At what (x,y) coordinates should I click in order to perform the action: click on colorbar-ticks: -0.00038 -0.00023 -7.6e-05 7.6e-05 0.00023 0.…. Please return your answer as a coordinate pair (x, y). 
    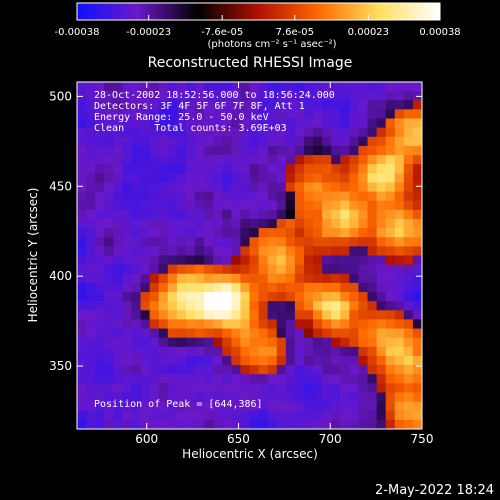
    Looking at the image, I should click on (258, 26).